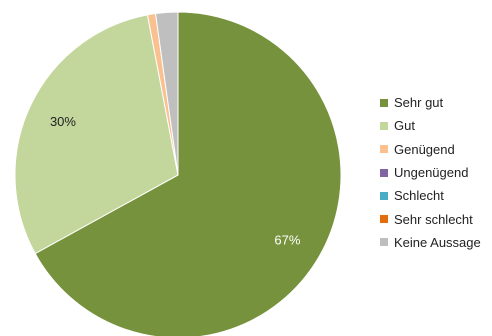  What do you see at coordinates (419, 103) in the screenshot?
I see `legend-label: Sehr gut` at bounding box center [419, 103].